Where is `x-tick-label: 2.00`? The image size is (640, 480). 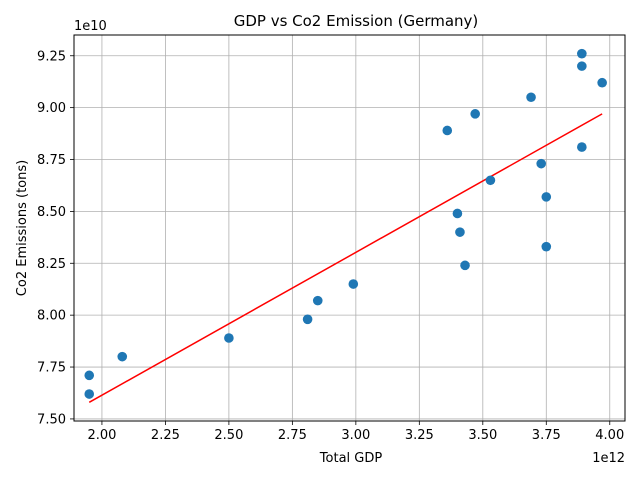 x-tick-label: 2.00 is located at coordinates (101, 435).